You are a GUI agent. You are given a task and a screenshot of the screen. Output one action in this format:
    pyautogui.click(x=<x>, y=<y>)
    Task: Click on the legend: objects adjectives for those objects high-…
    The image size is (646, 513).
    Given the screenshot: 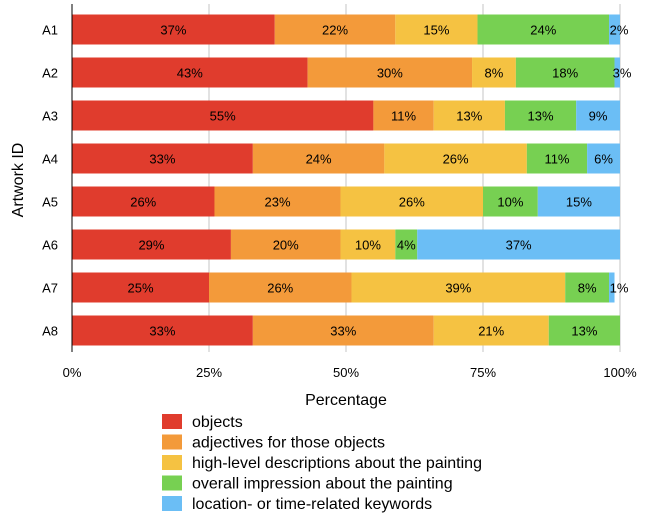 What is the action you would take?
    pyautogui.click(x=322, y=463)
    